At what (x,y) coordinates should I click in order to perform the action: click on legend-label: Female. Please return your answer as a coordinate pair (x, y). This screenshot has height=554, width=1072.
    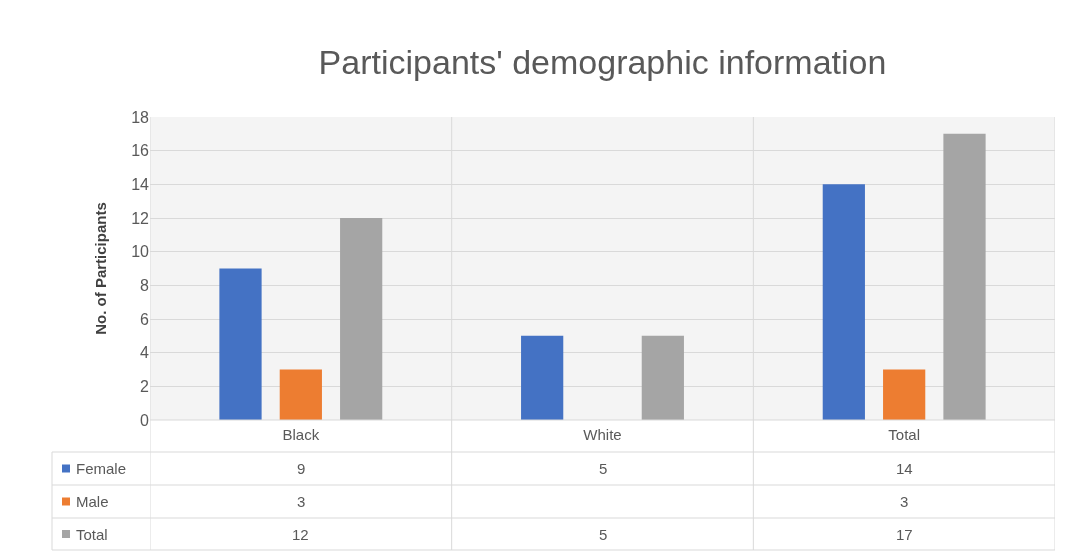
    Looking at the image, I should click on (101, 468).